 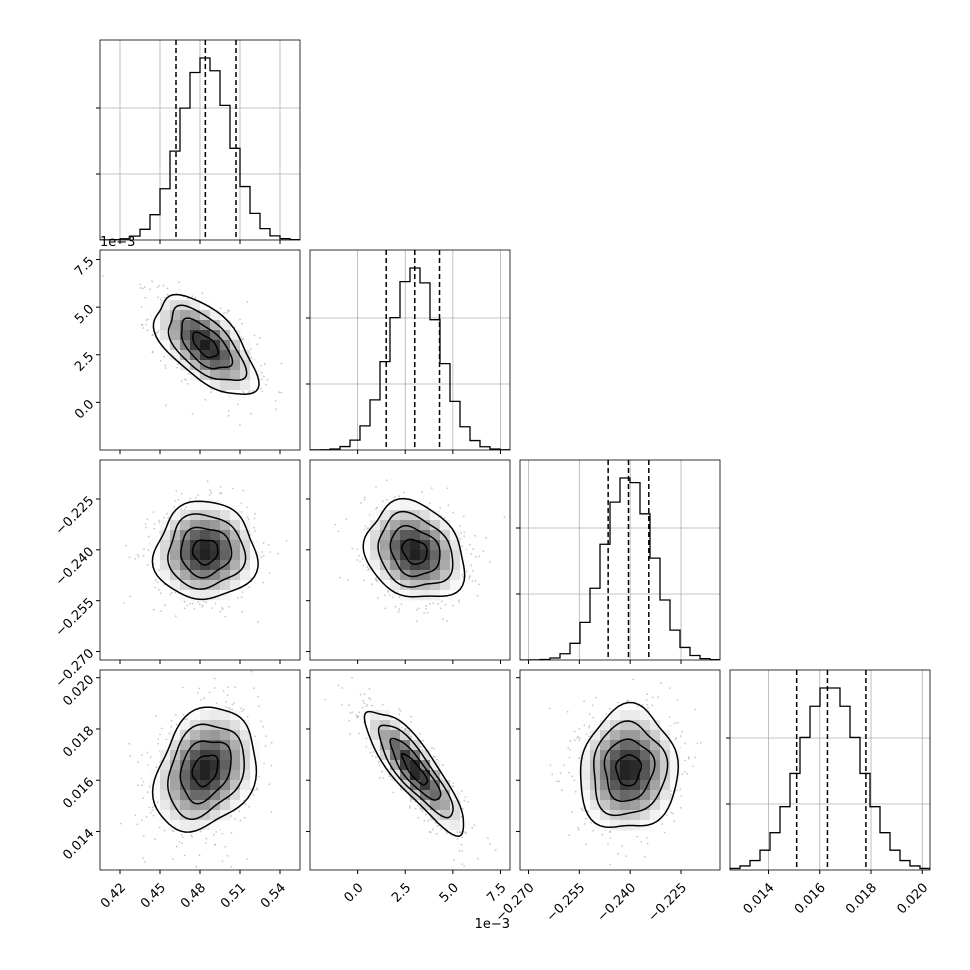 What do you see at coordinates (193, 895) in the screenshot?
I see `xtick-label: 0.48` at bounding box center [193, 895].